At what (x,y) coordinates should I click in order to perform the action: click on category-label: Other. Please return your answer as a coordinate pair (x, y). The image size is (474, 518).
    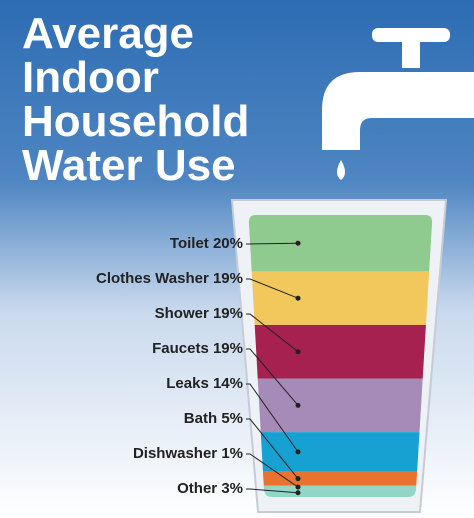
    Looking at the image, I should click on (197, 488).